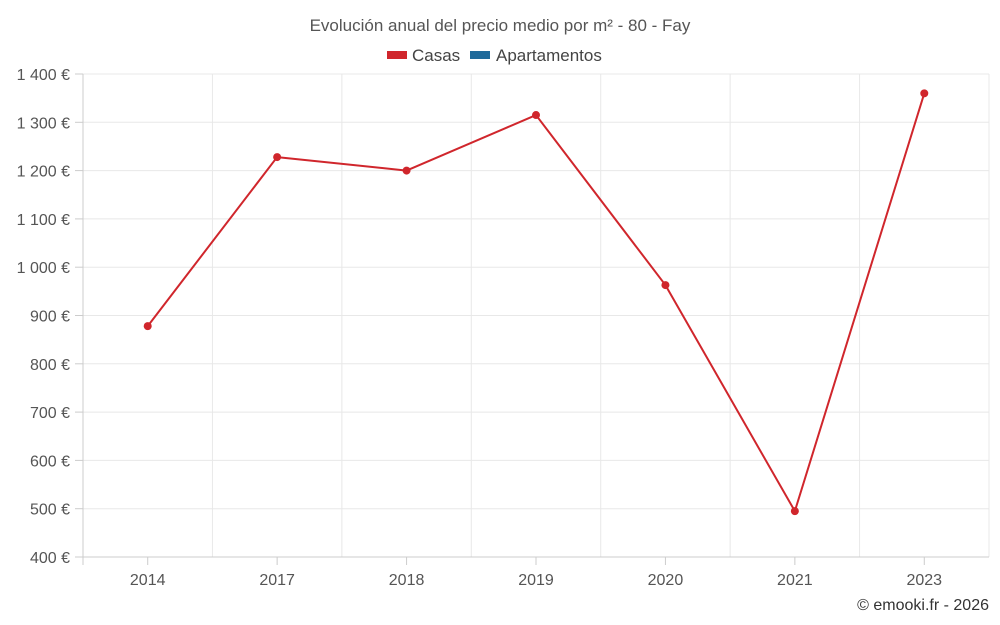 This screenshot has width=1000, height=625. I want to click on x-tick-label: 2021, so click(795, 580).